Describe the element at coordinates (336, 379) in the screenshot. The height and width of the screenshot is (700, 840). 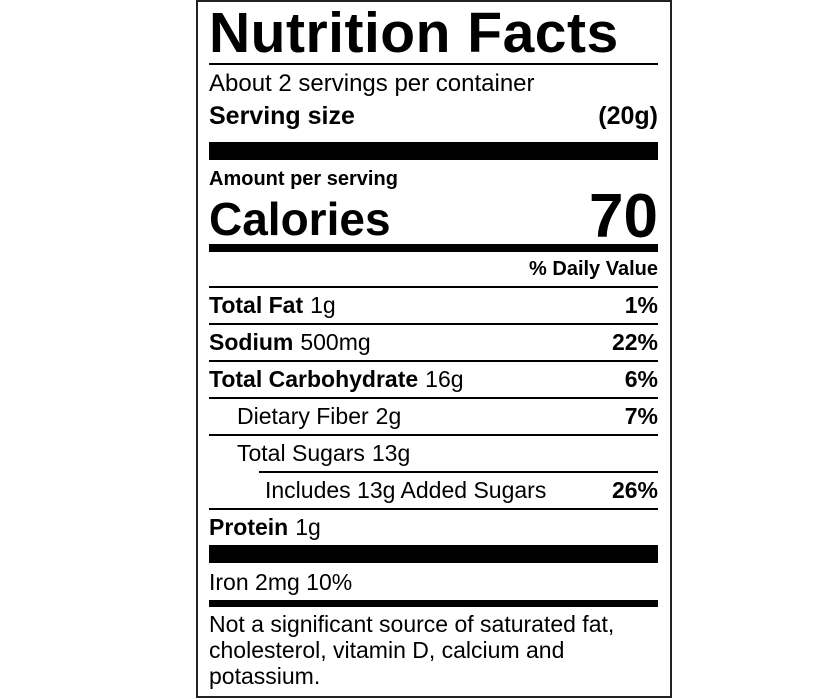
I see `nutrient-name-amount: Total Carbohydrate 16g` at that location.